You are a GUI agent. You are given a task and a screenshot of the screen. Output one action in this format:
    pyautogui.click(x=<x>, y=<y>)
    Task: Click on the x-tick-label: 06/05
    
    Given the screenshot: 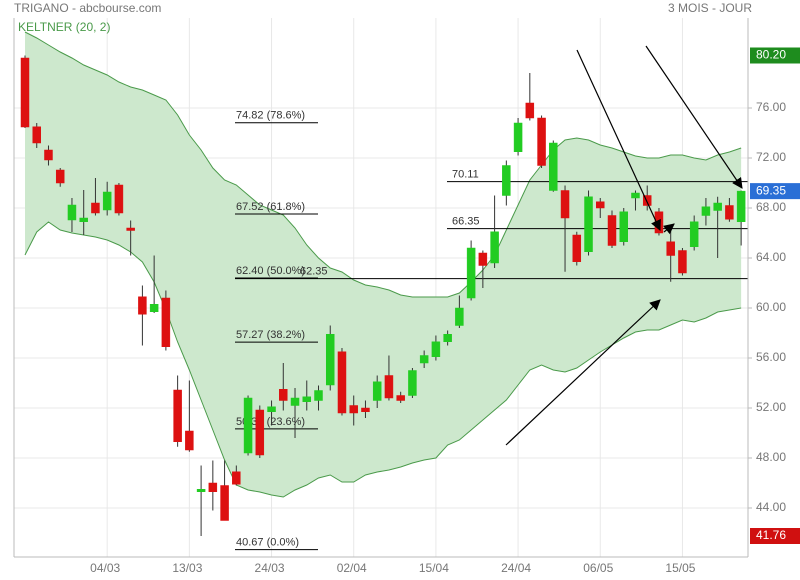 What is the action you would take?
    pyautogui.click(x=598, y=568)
    